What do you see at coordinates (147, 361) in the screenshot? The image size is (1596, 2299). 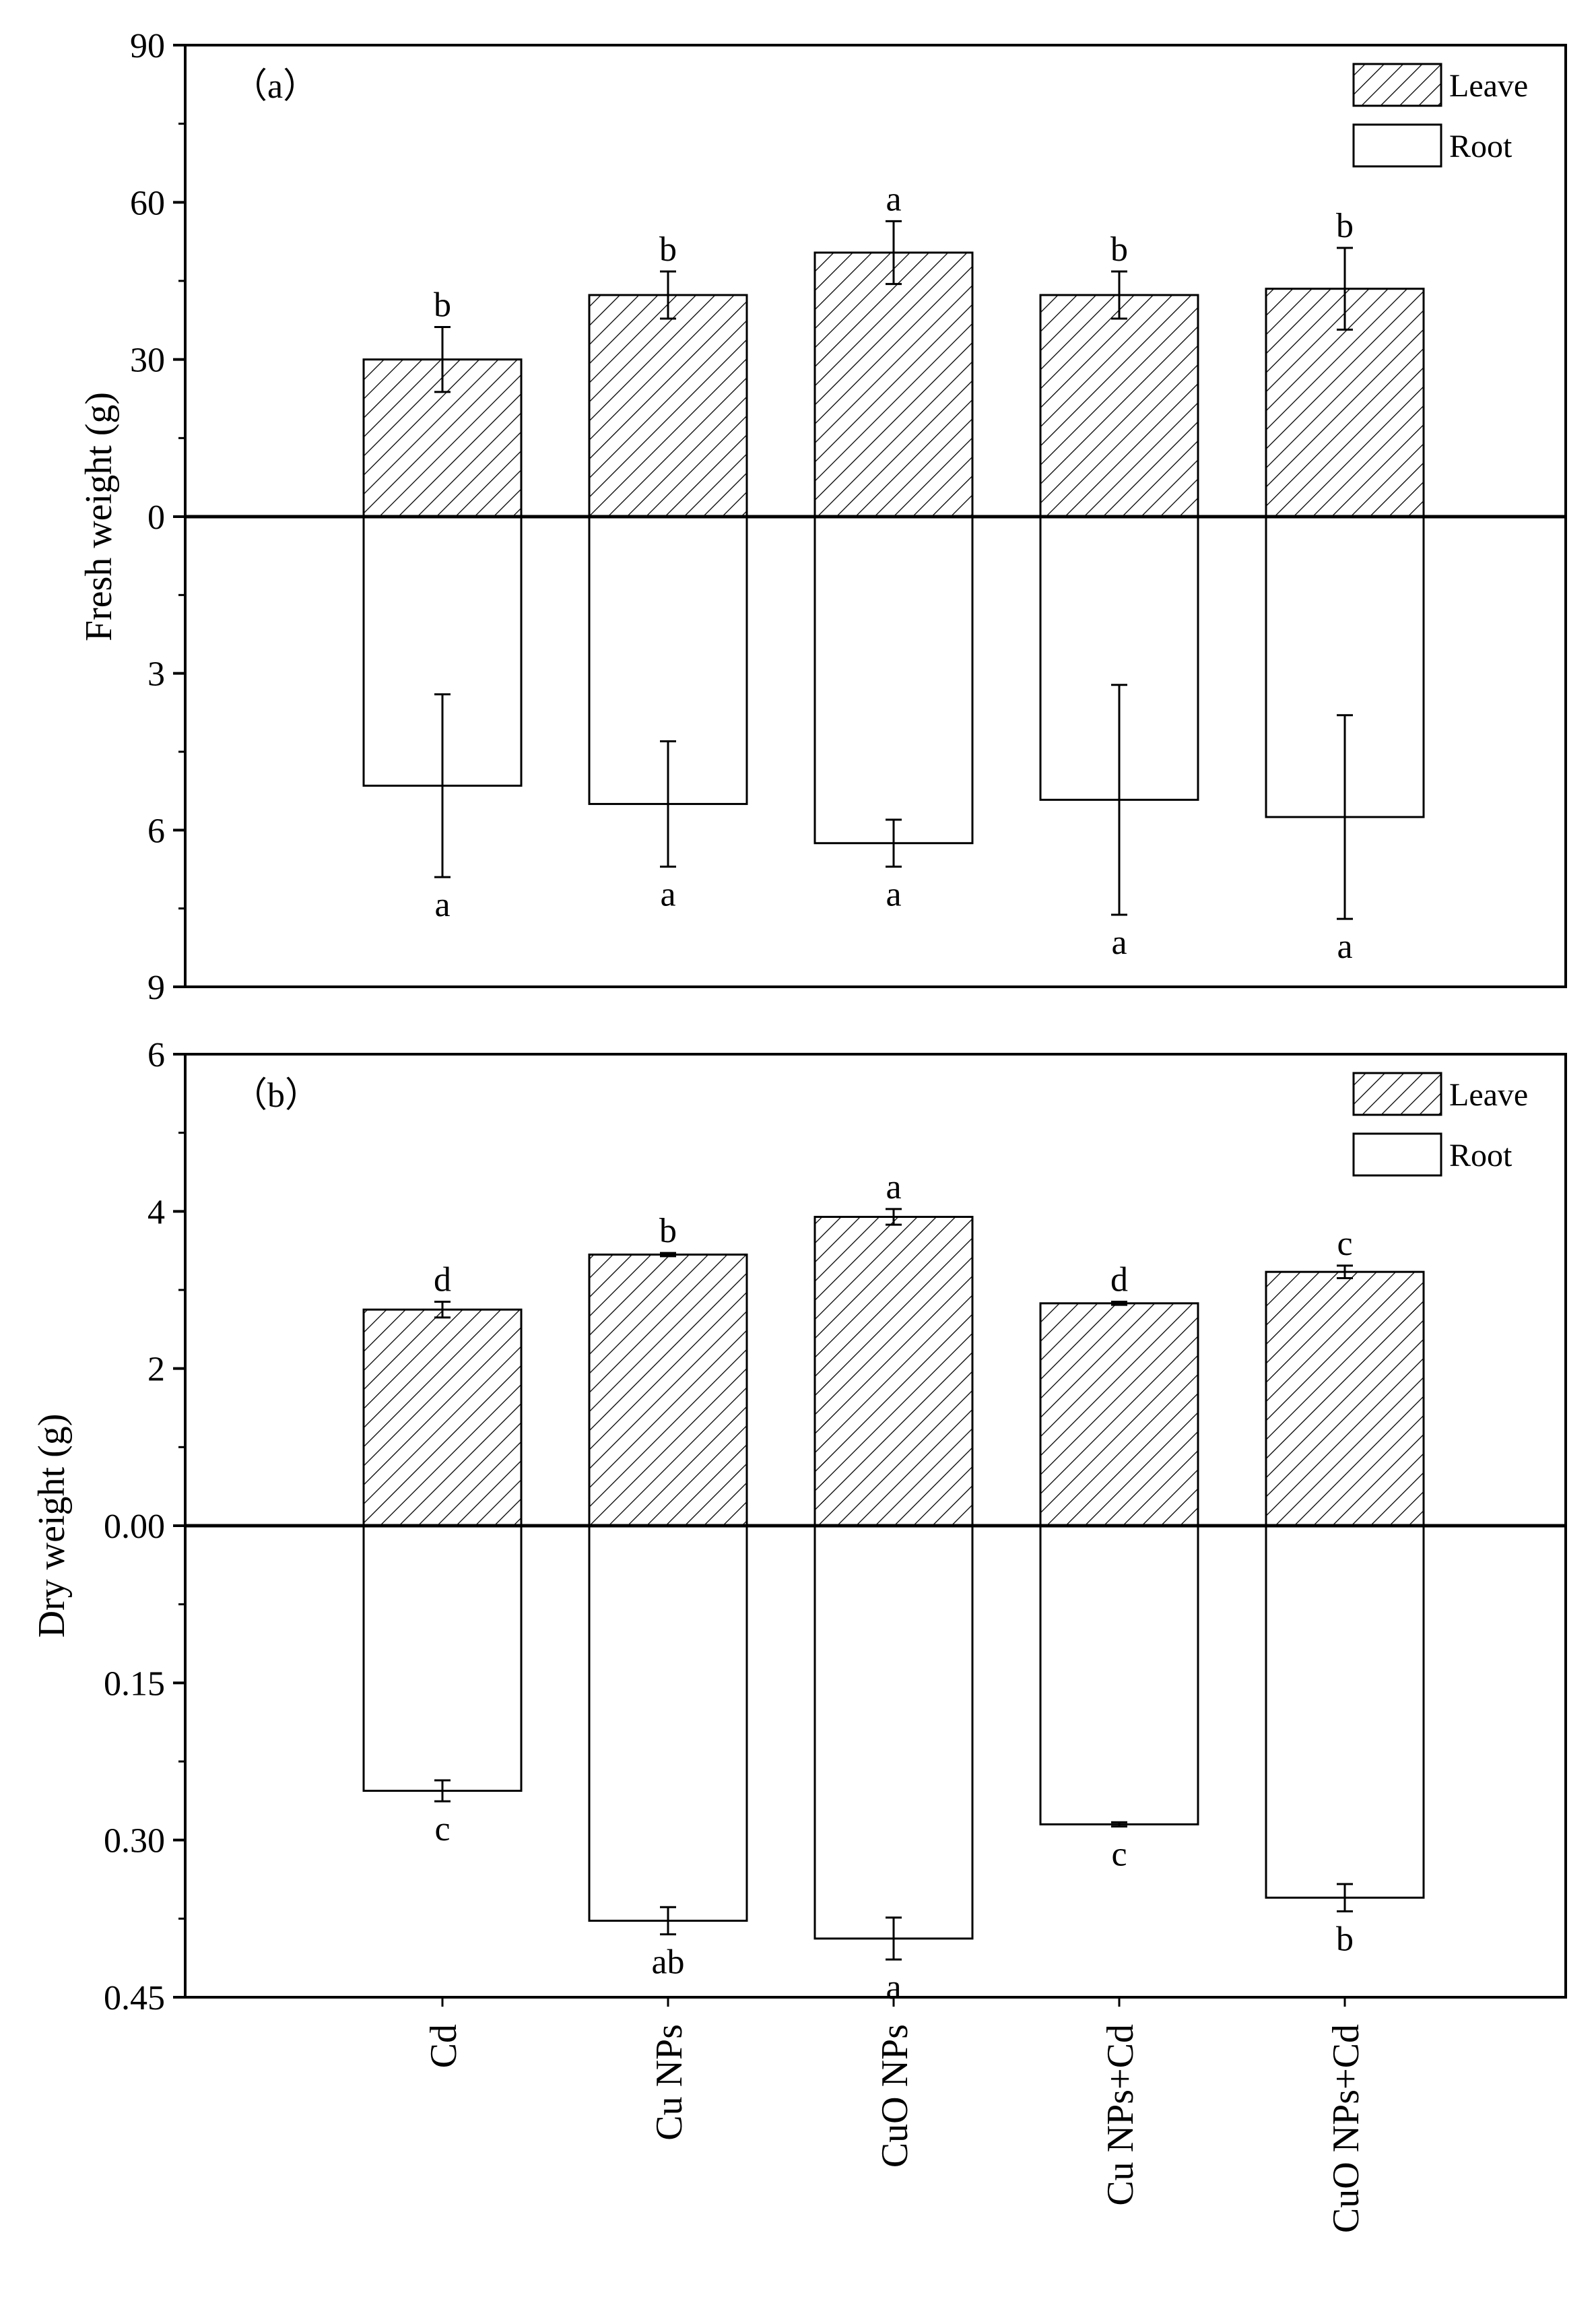 I see `y-tick-label: 30` at bounding box center [147, 361].